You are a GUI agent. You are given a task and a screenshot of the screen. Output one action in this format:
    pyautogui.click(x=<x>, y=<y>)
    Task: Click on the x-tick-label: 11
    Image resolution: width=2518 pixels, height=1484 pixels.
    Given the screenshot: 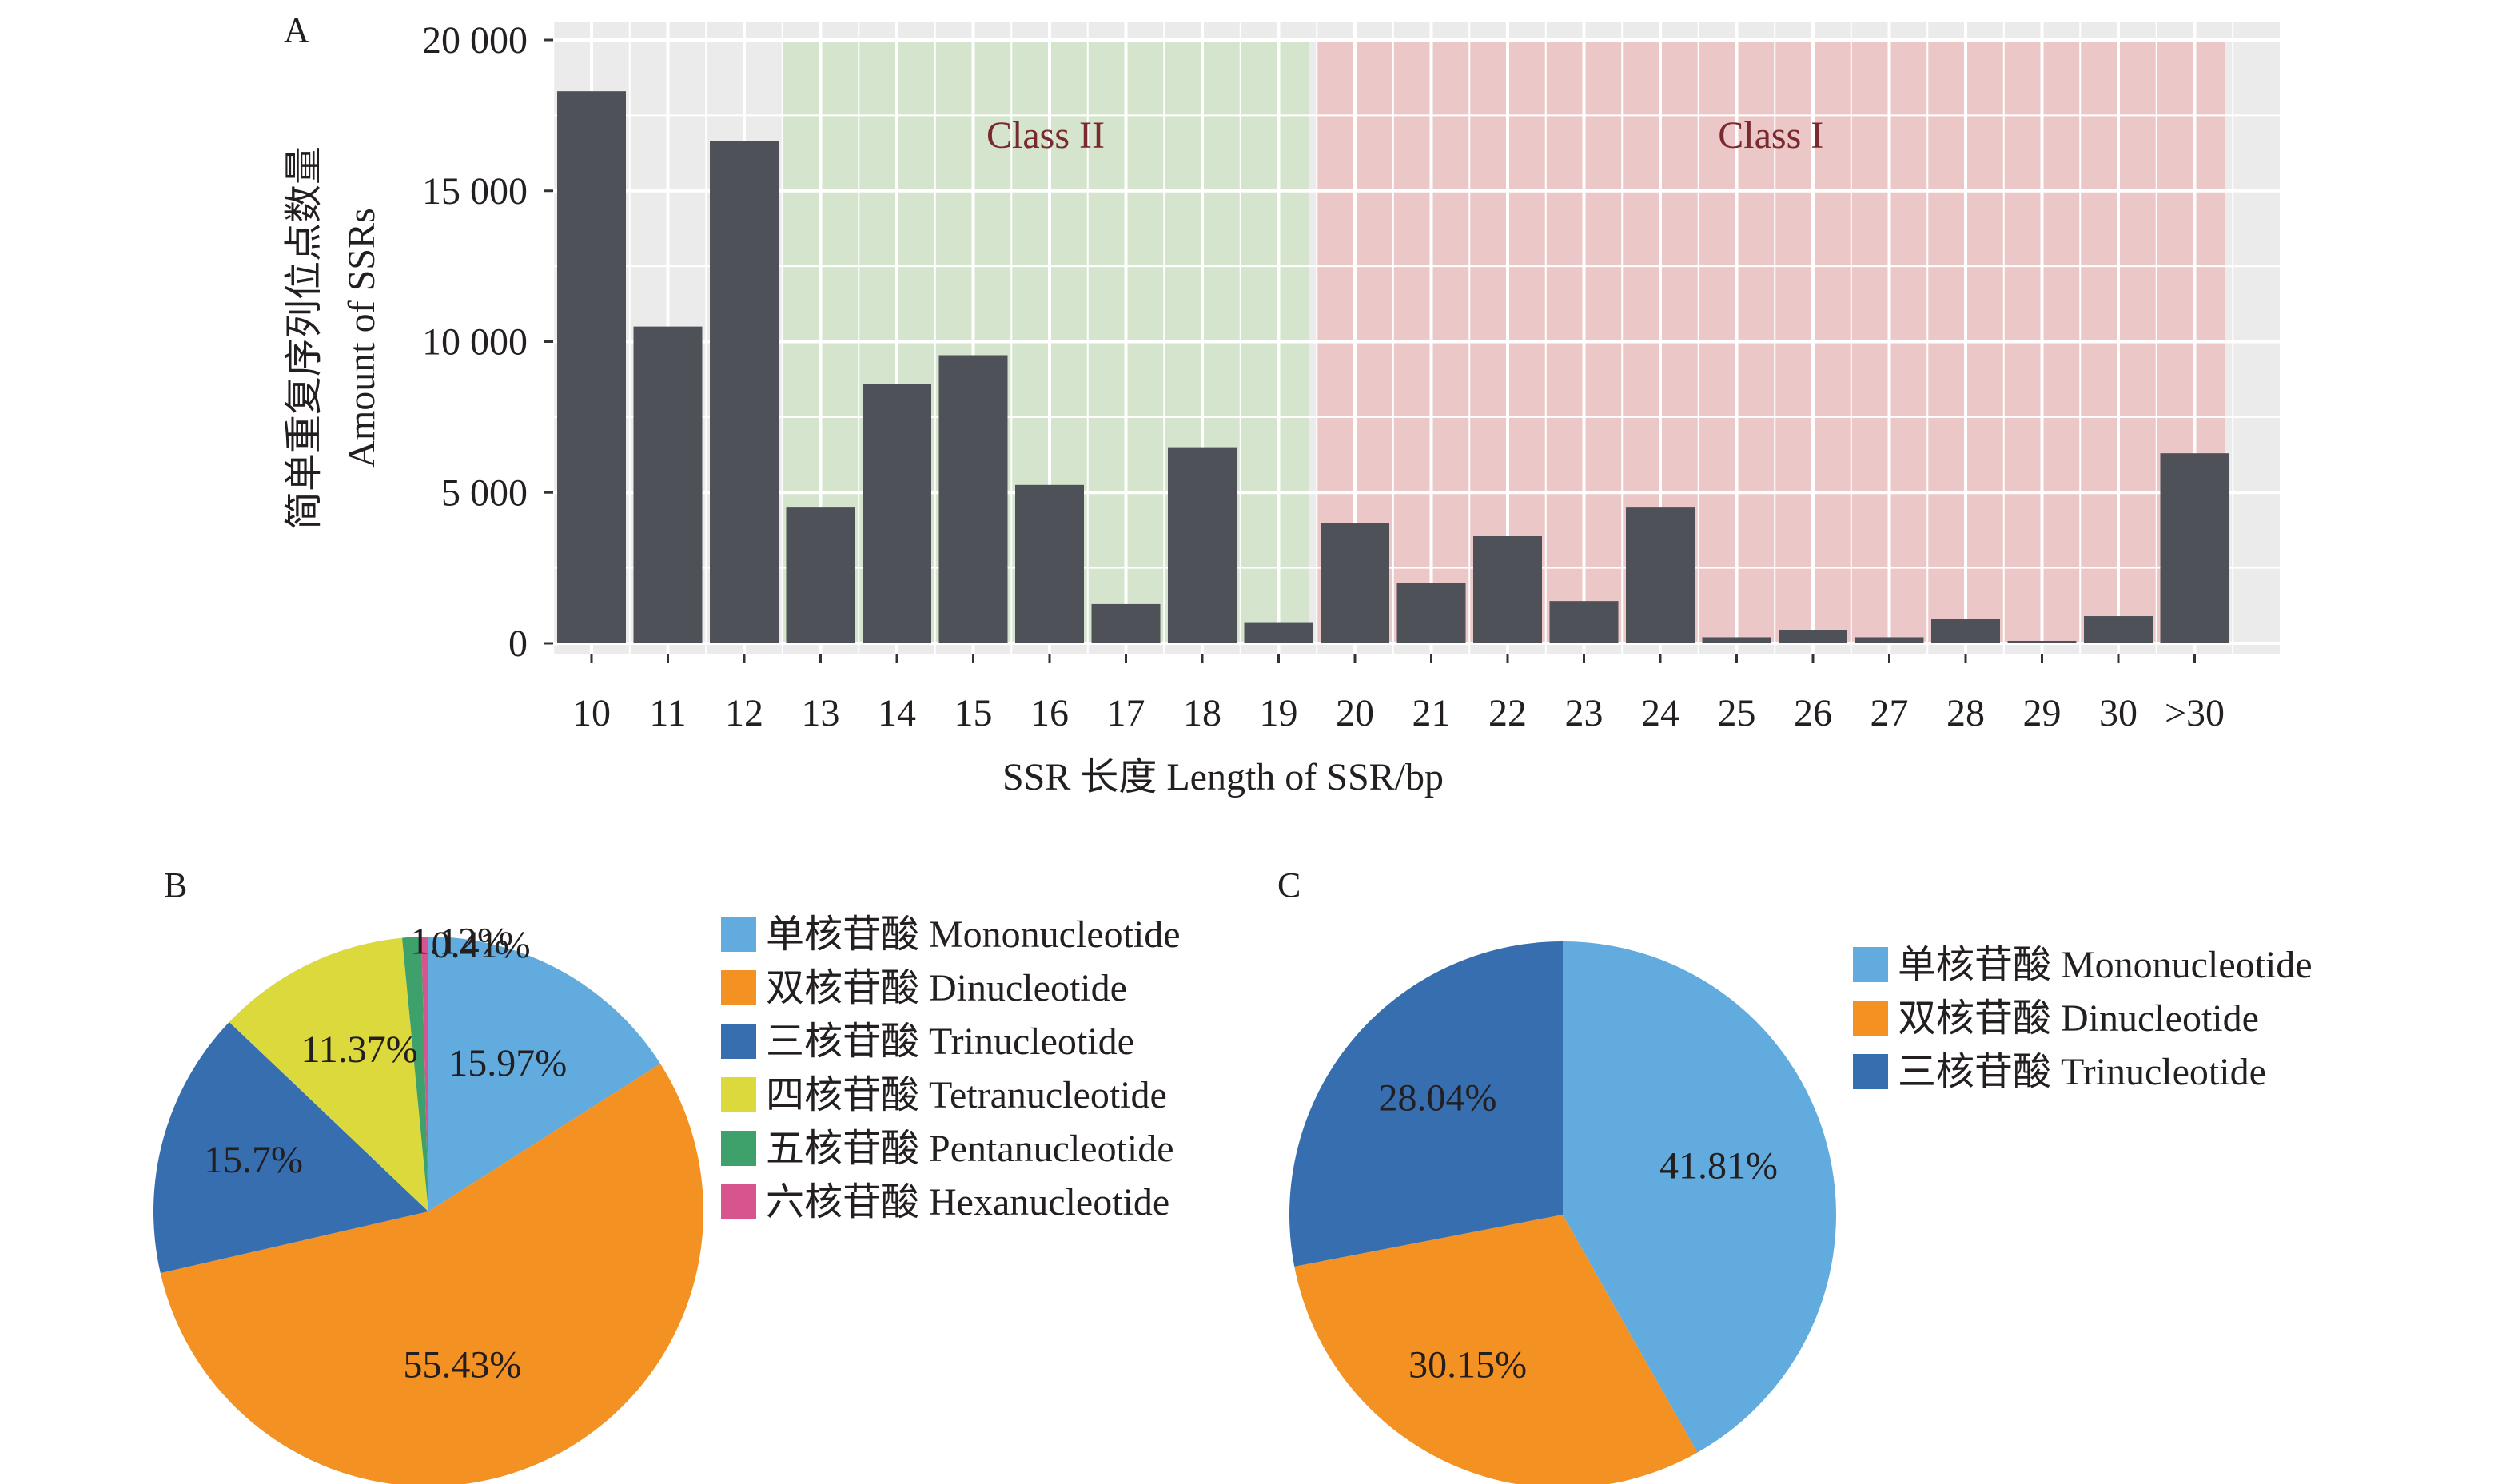 What is the action you would take?
    pyautogui.click(x=667, y=713)
    